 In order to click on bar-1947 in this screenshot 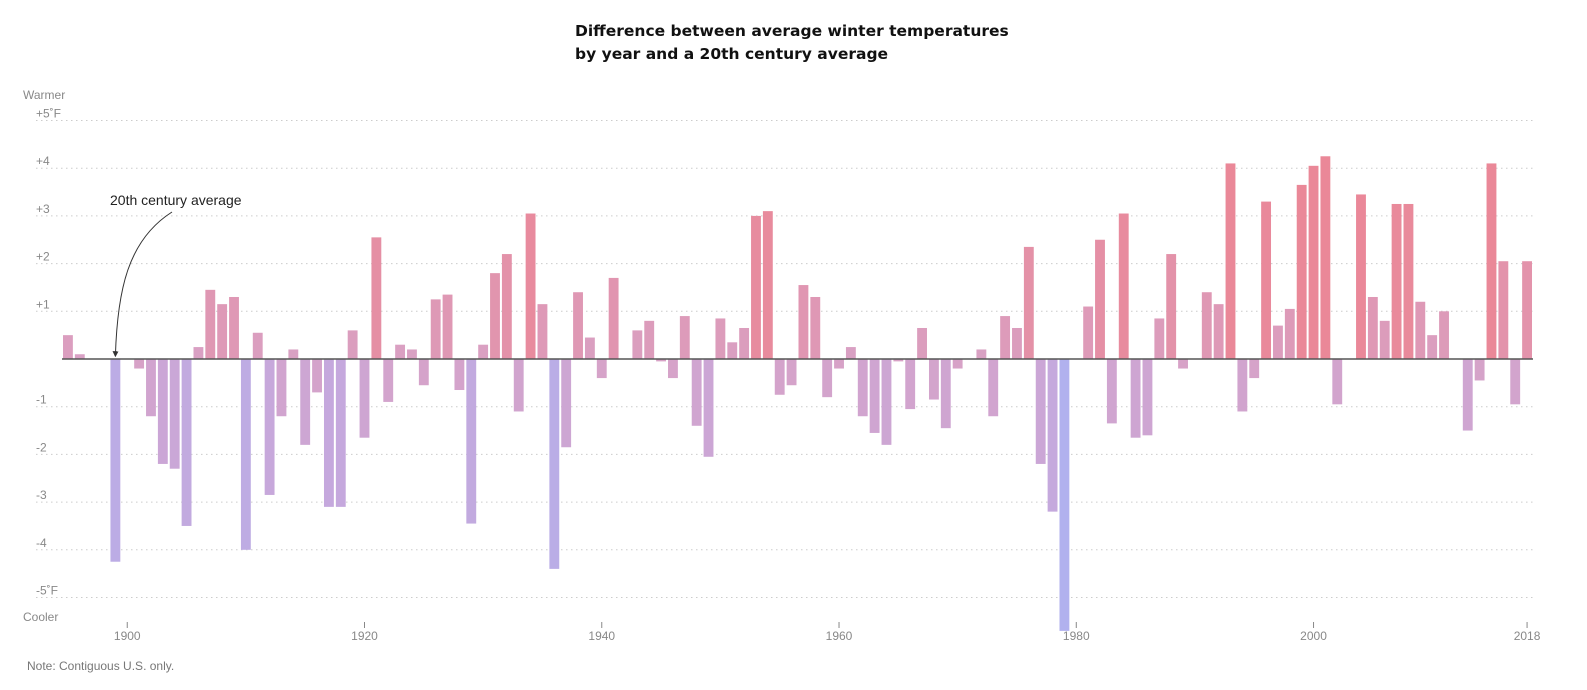, I will do `click(684, 337)`.